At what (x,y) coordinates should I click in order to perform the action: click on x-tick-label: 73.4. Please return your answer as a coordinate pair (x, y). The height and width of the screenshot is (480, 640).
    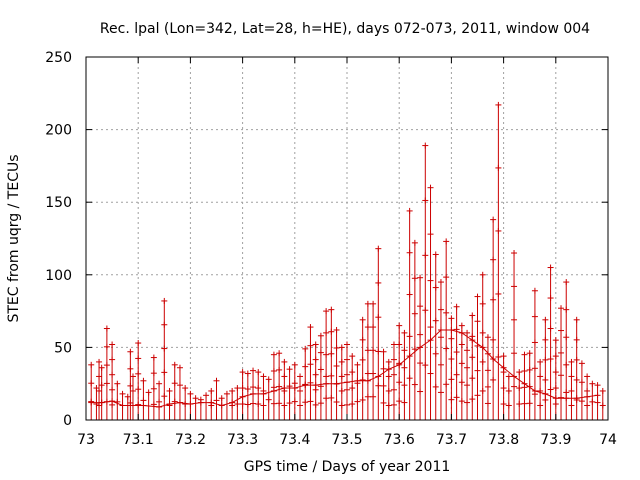
    Looking at the image, I should click on (294, 440).